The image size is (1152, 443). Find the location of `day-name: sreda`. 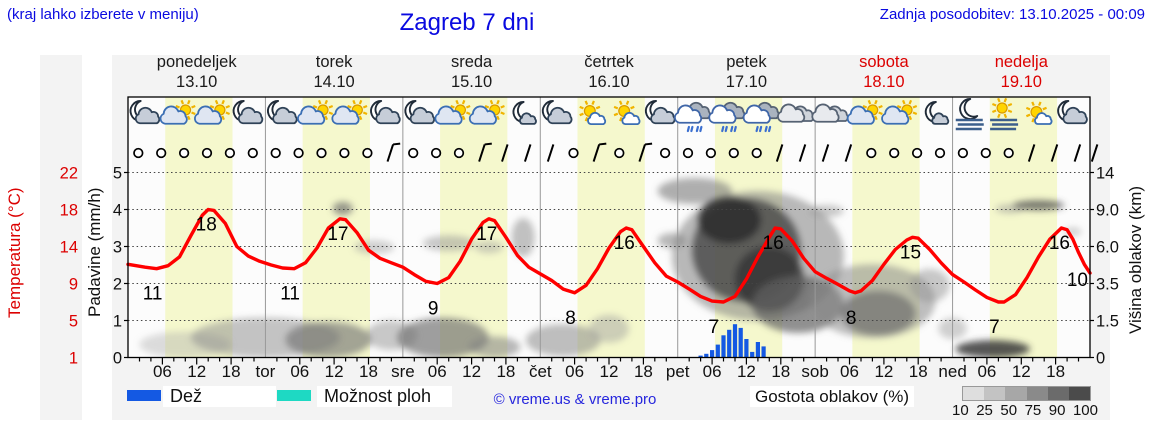

day-name: sreda is located at coordinates (472, 62).